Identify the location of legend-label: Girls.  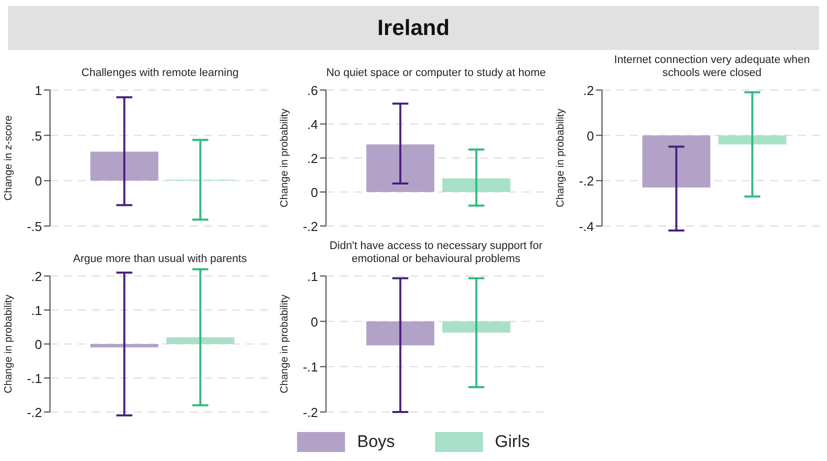
(512, 442).